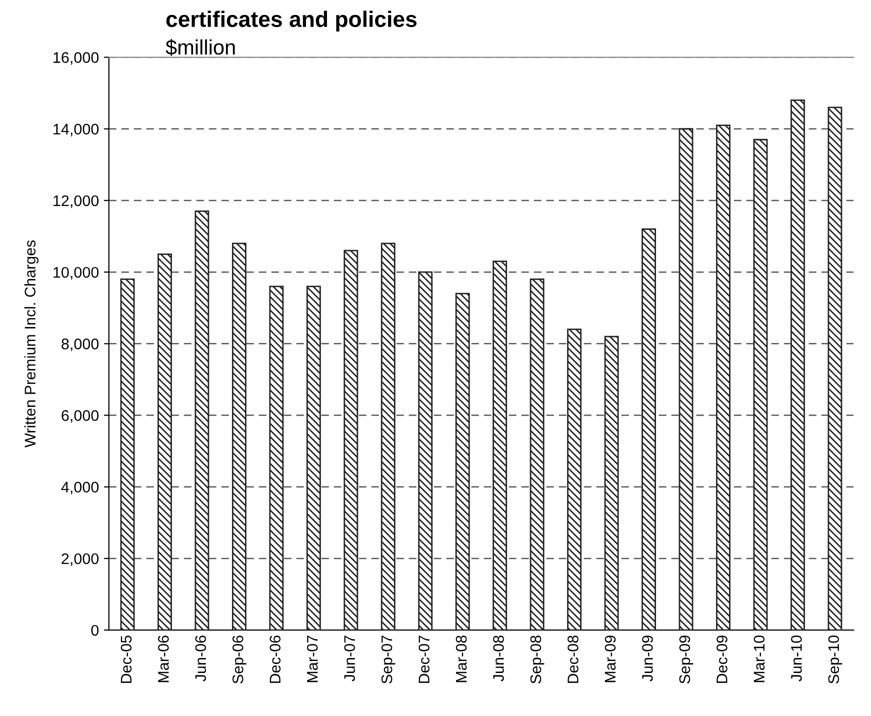  Describe the element at coordinates (610, 659) in the screenshot. I see `x-tick-label: Mar-09` at that location.